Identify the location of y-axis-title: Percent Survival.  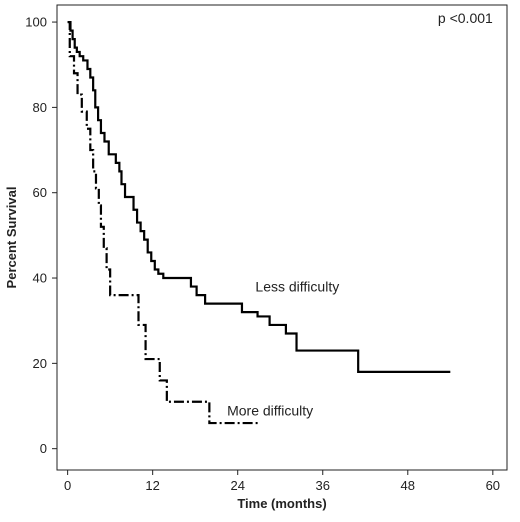
(11, 238).